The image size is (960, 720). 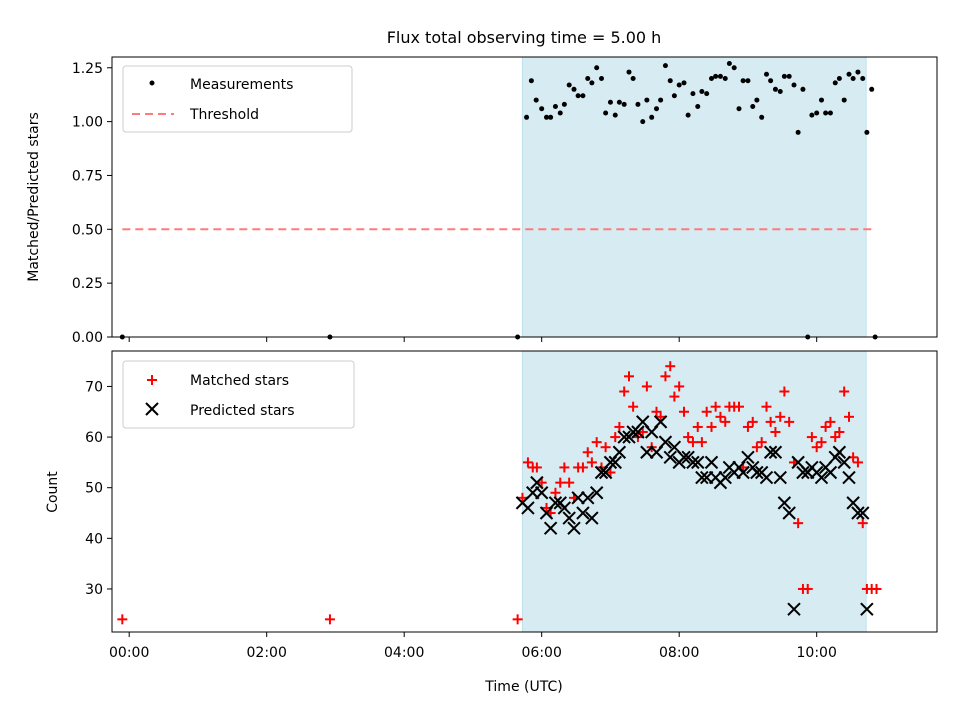 I want to click on top-y-tick-label: 0.50, so click(x=87, y=230).